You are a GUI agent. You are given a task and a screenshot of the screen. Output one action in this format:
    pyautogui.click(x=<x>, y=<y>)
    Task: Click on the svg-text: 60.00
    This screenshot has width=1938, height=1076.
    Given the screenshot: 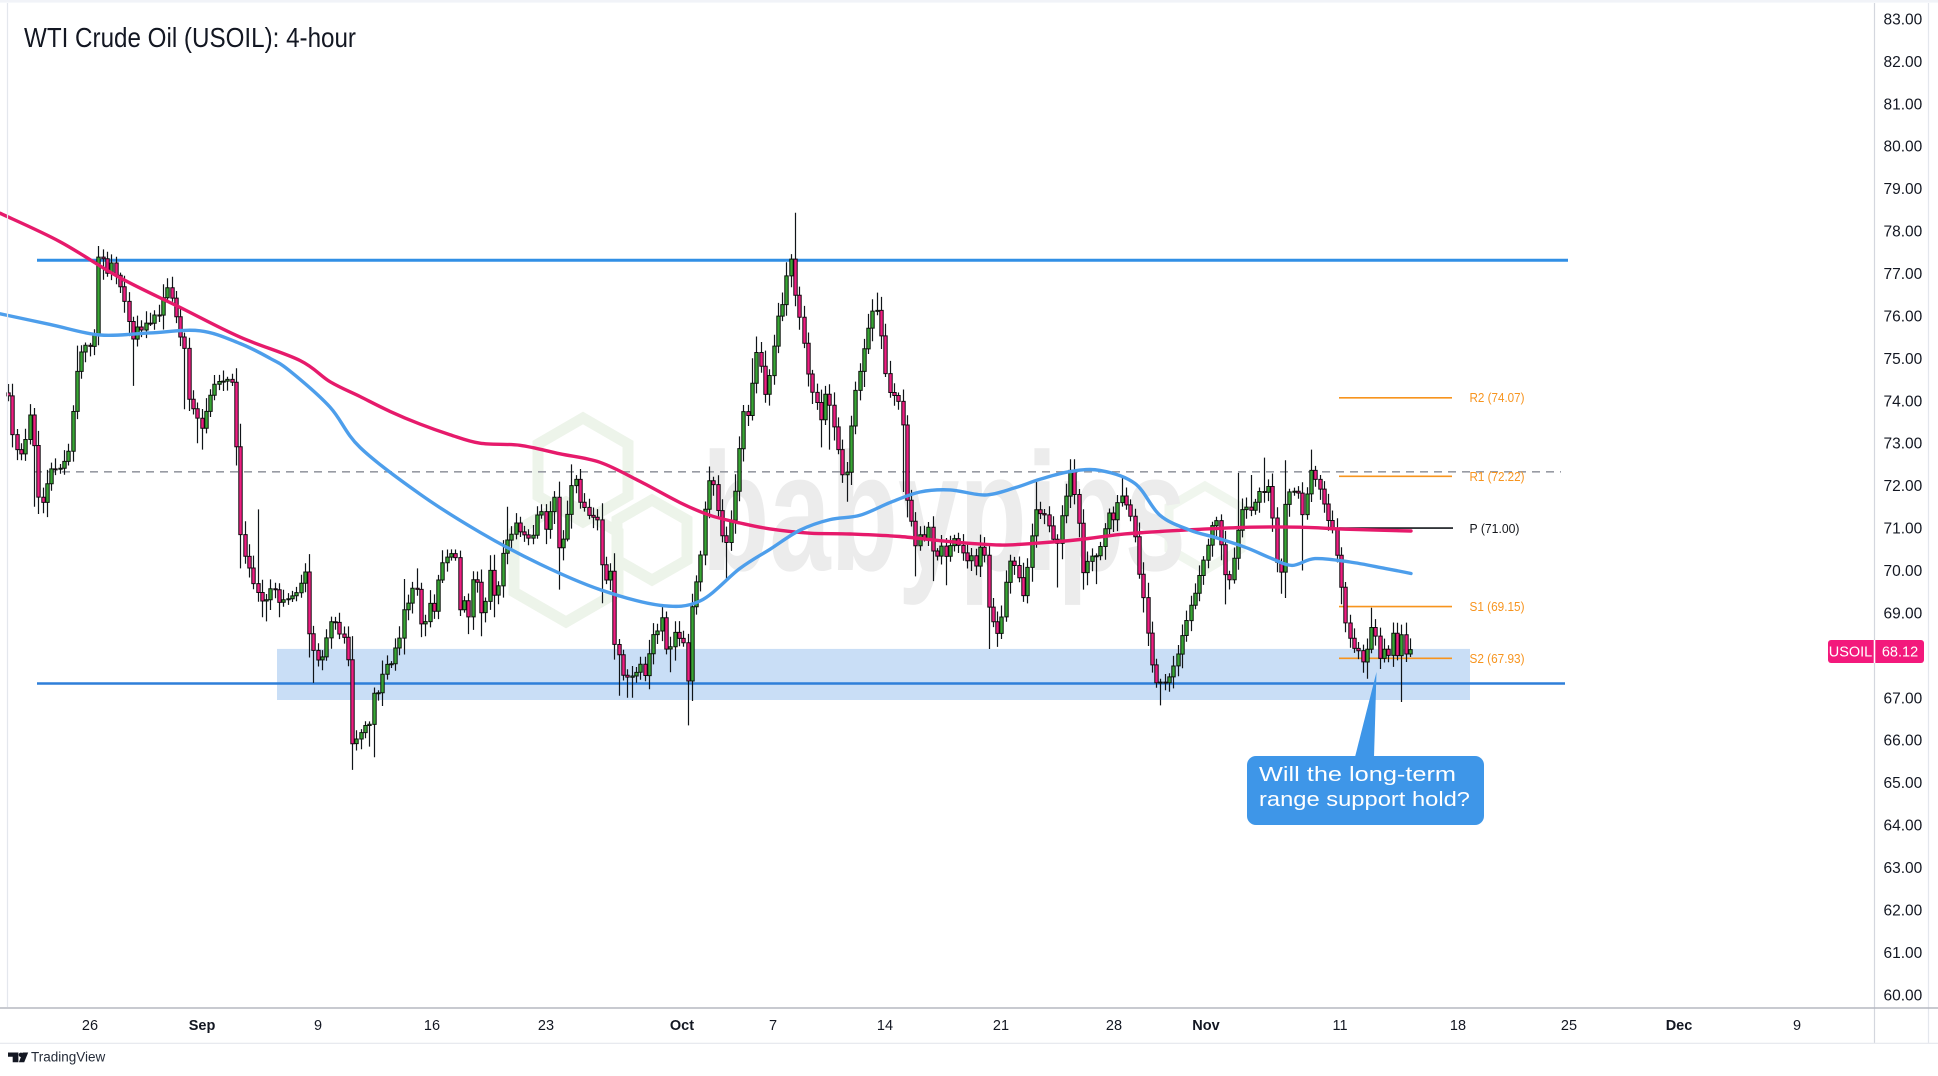 What is the action you would take?
    pyautogui.click(x=1903, y=995)
    